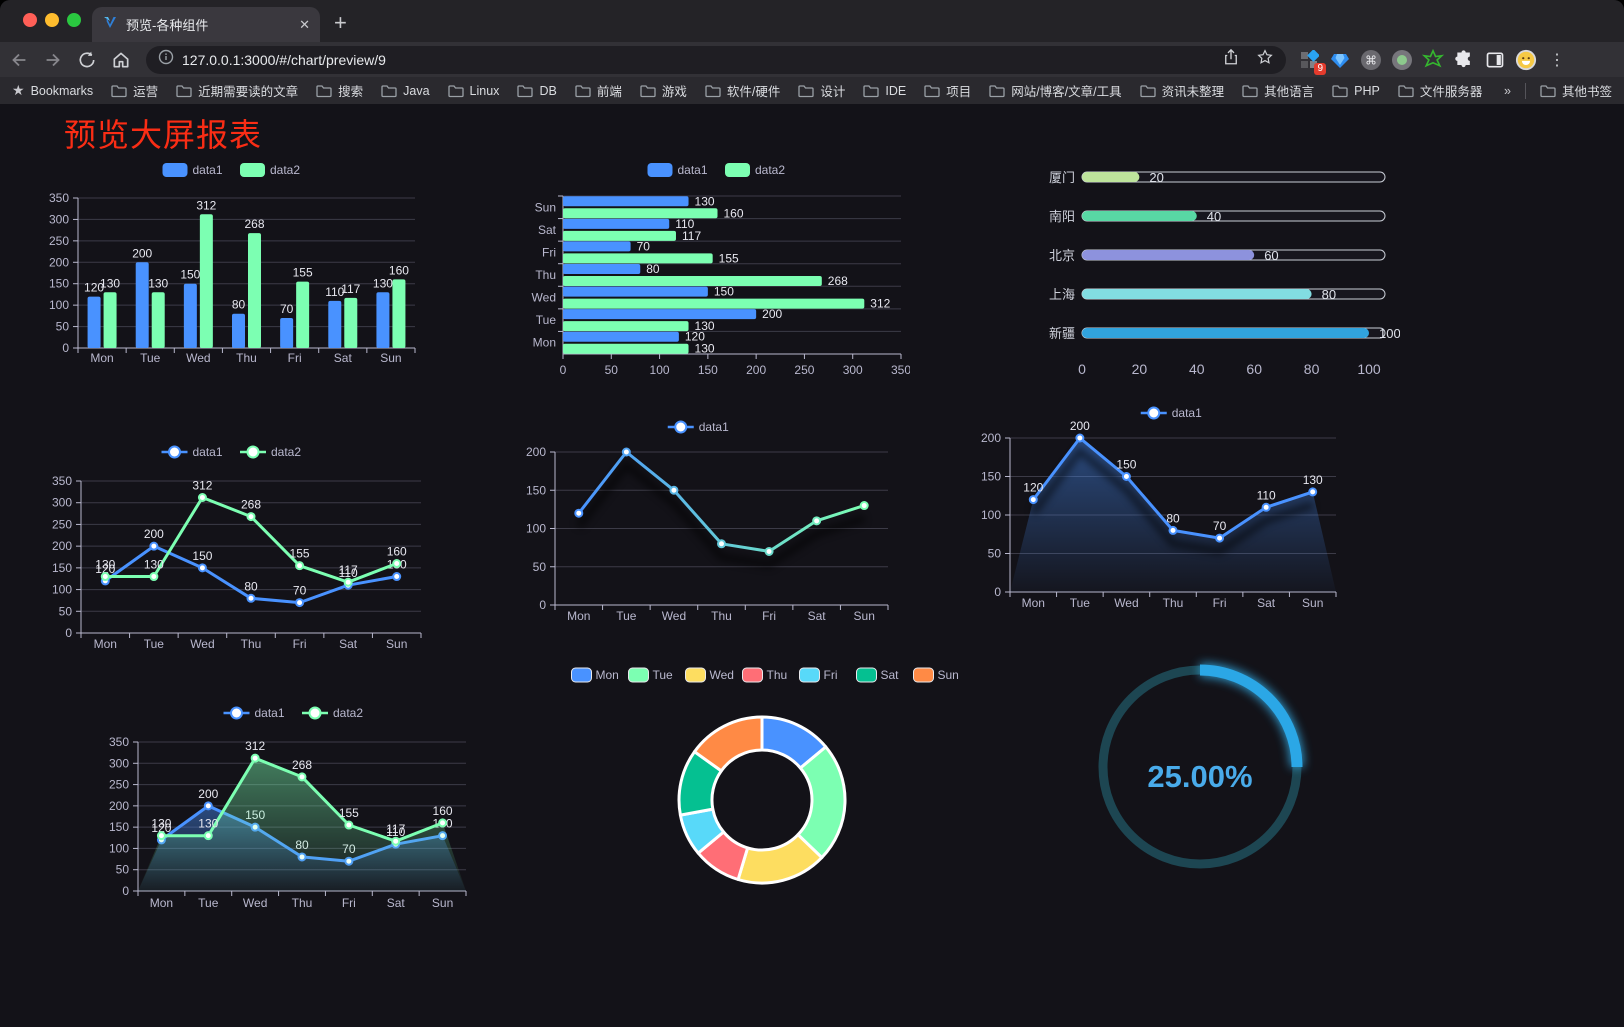  Describe the element at coordinates (742, 90) in the screenshot. I see `bookmark-folder: 软件/硬件` at that location.